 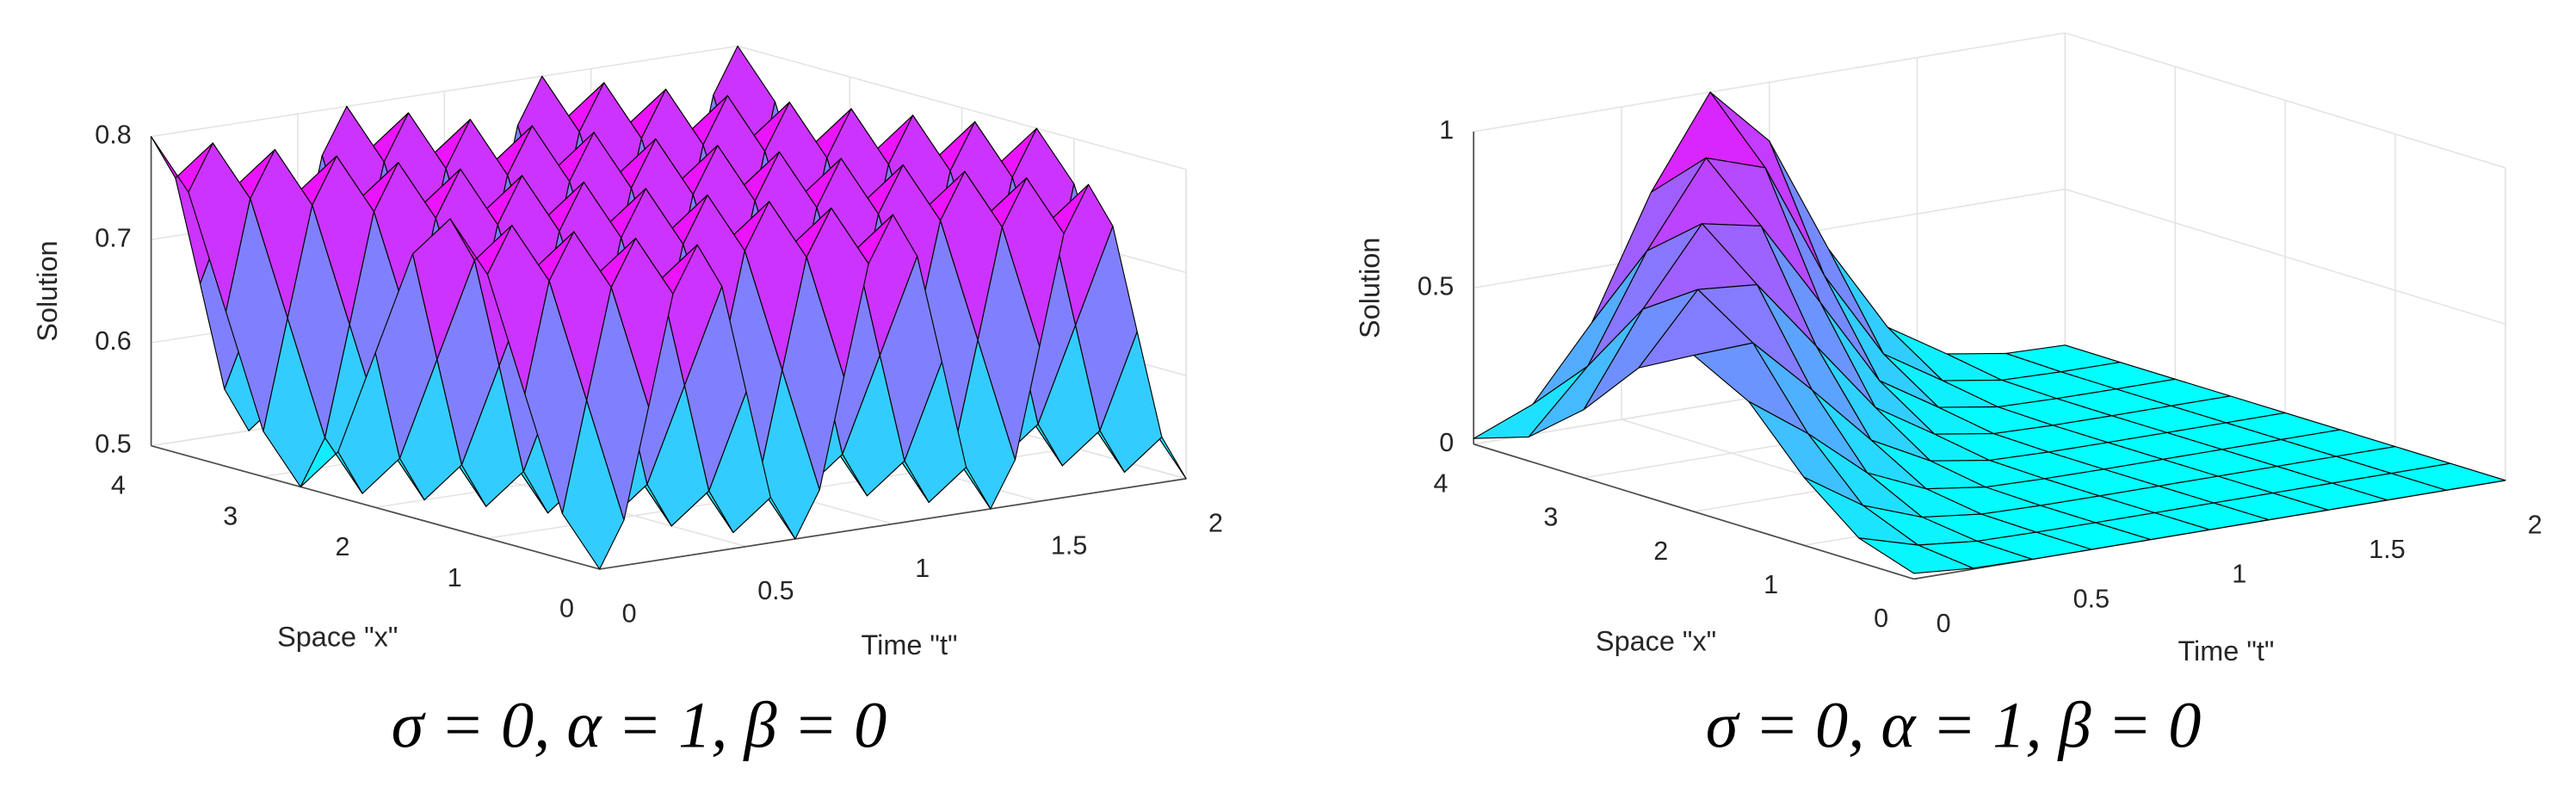 What do you see at coordinates (1446, 443) in the screenshot?
I see `z-tick-label: 0` at bounding box center [1446, 443].